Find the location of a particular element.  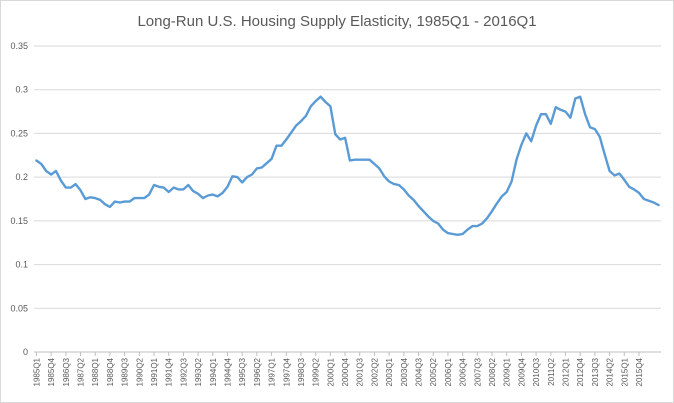

x-tick-label: 2001Q3 is located at coordinates (360, 371).